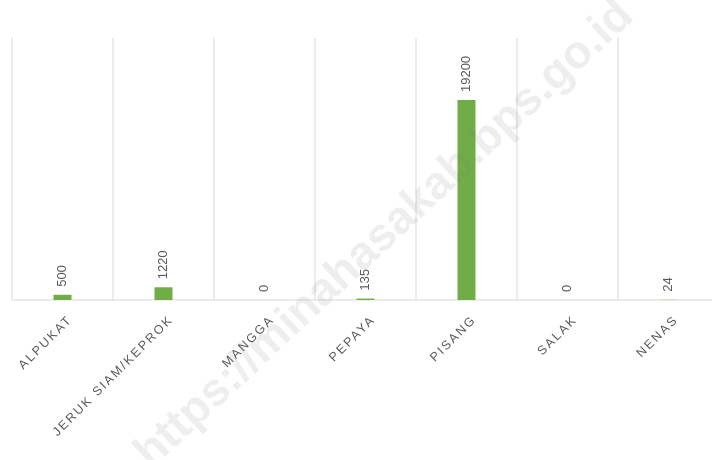 Image resolution: width=712 pixels, height=460 pixels. I want to click on data-label: 135, so click(364, 280).